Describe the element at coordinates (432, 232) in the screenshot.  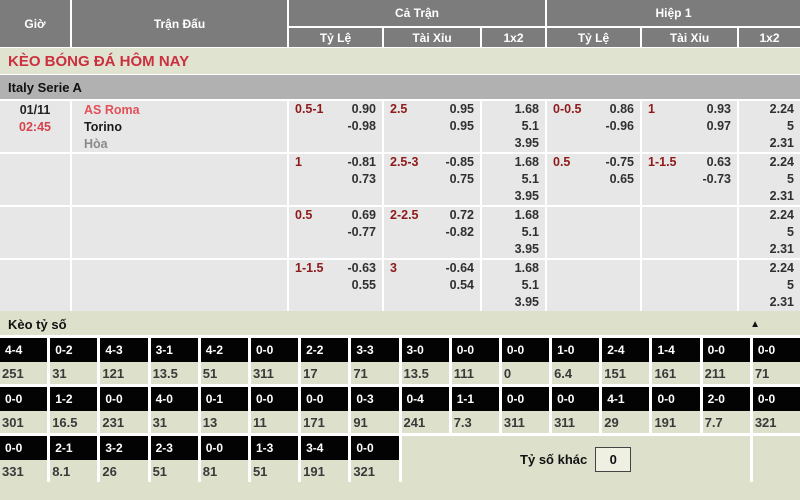
I see `ft-over-under-cell: 2-2.5 0.72 -0.82` at that location.